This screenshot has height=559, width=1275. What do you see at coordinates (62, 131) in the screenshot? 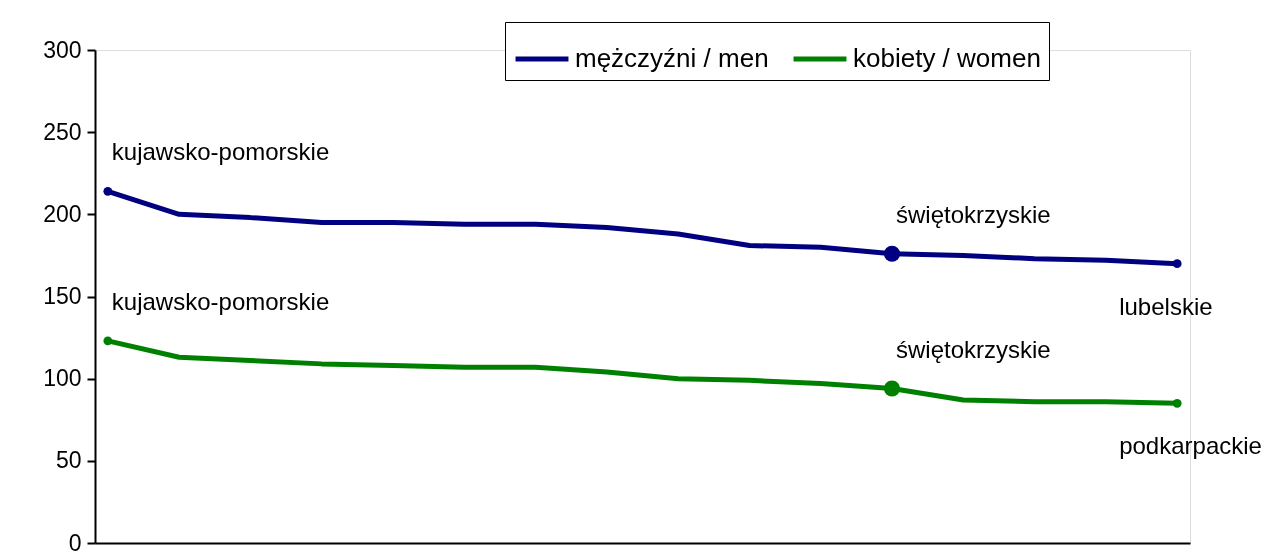
I see `y-tick-label: 250` at bounding box center [62, 131].